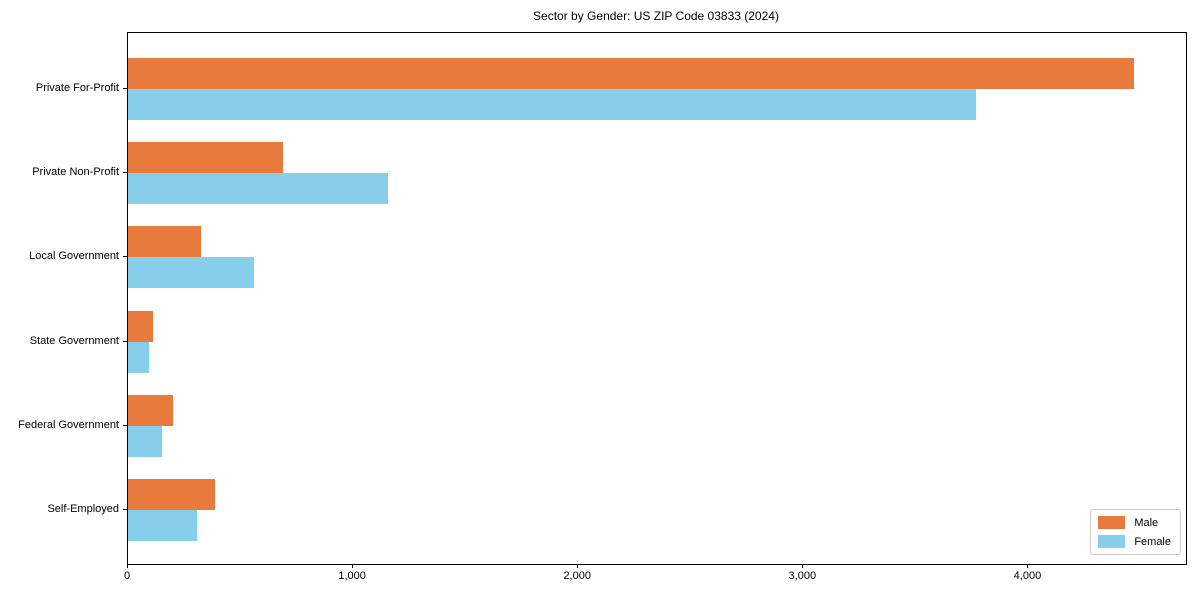 The width and height of the screenshot is (1200, 600). I want to click on y-tick-label-private-for-profit: Private For-Profit, so click(77, 88).